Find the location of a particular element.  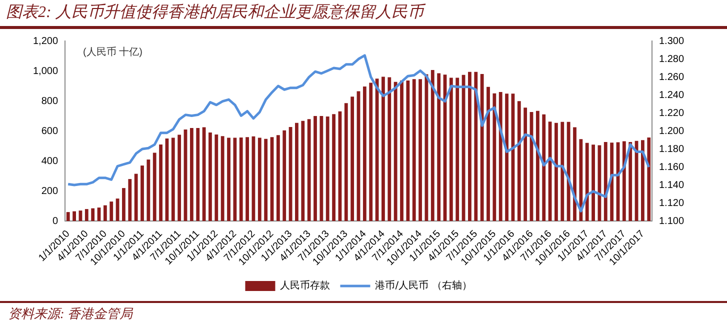

y2-tick-label: 1.120 is located at coordinates (671, 203).